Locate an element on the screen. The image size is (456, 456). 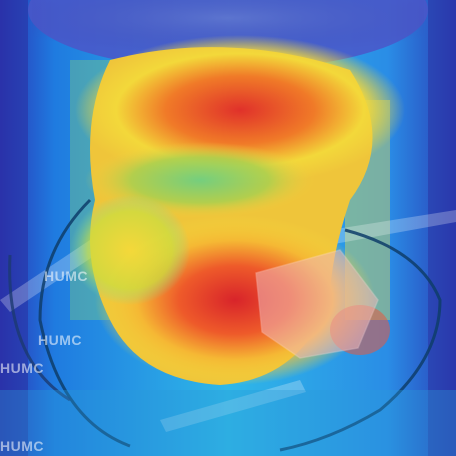
bottom-band is located at coordinates (228, 423).